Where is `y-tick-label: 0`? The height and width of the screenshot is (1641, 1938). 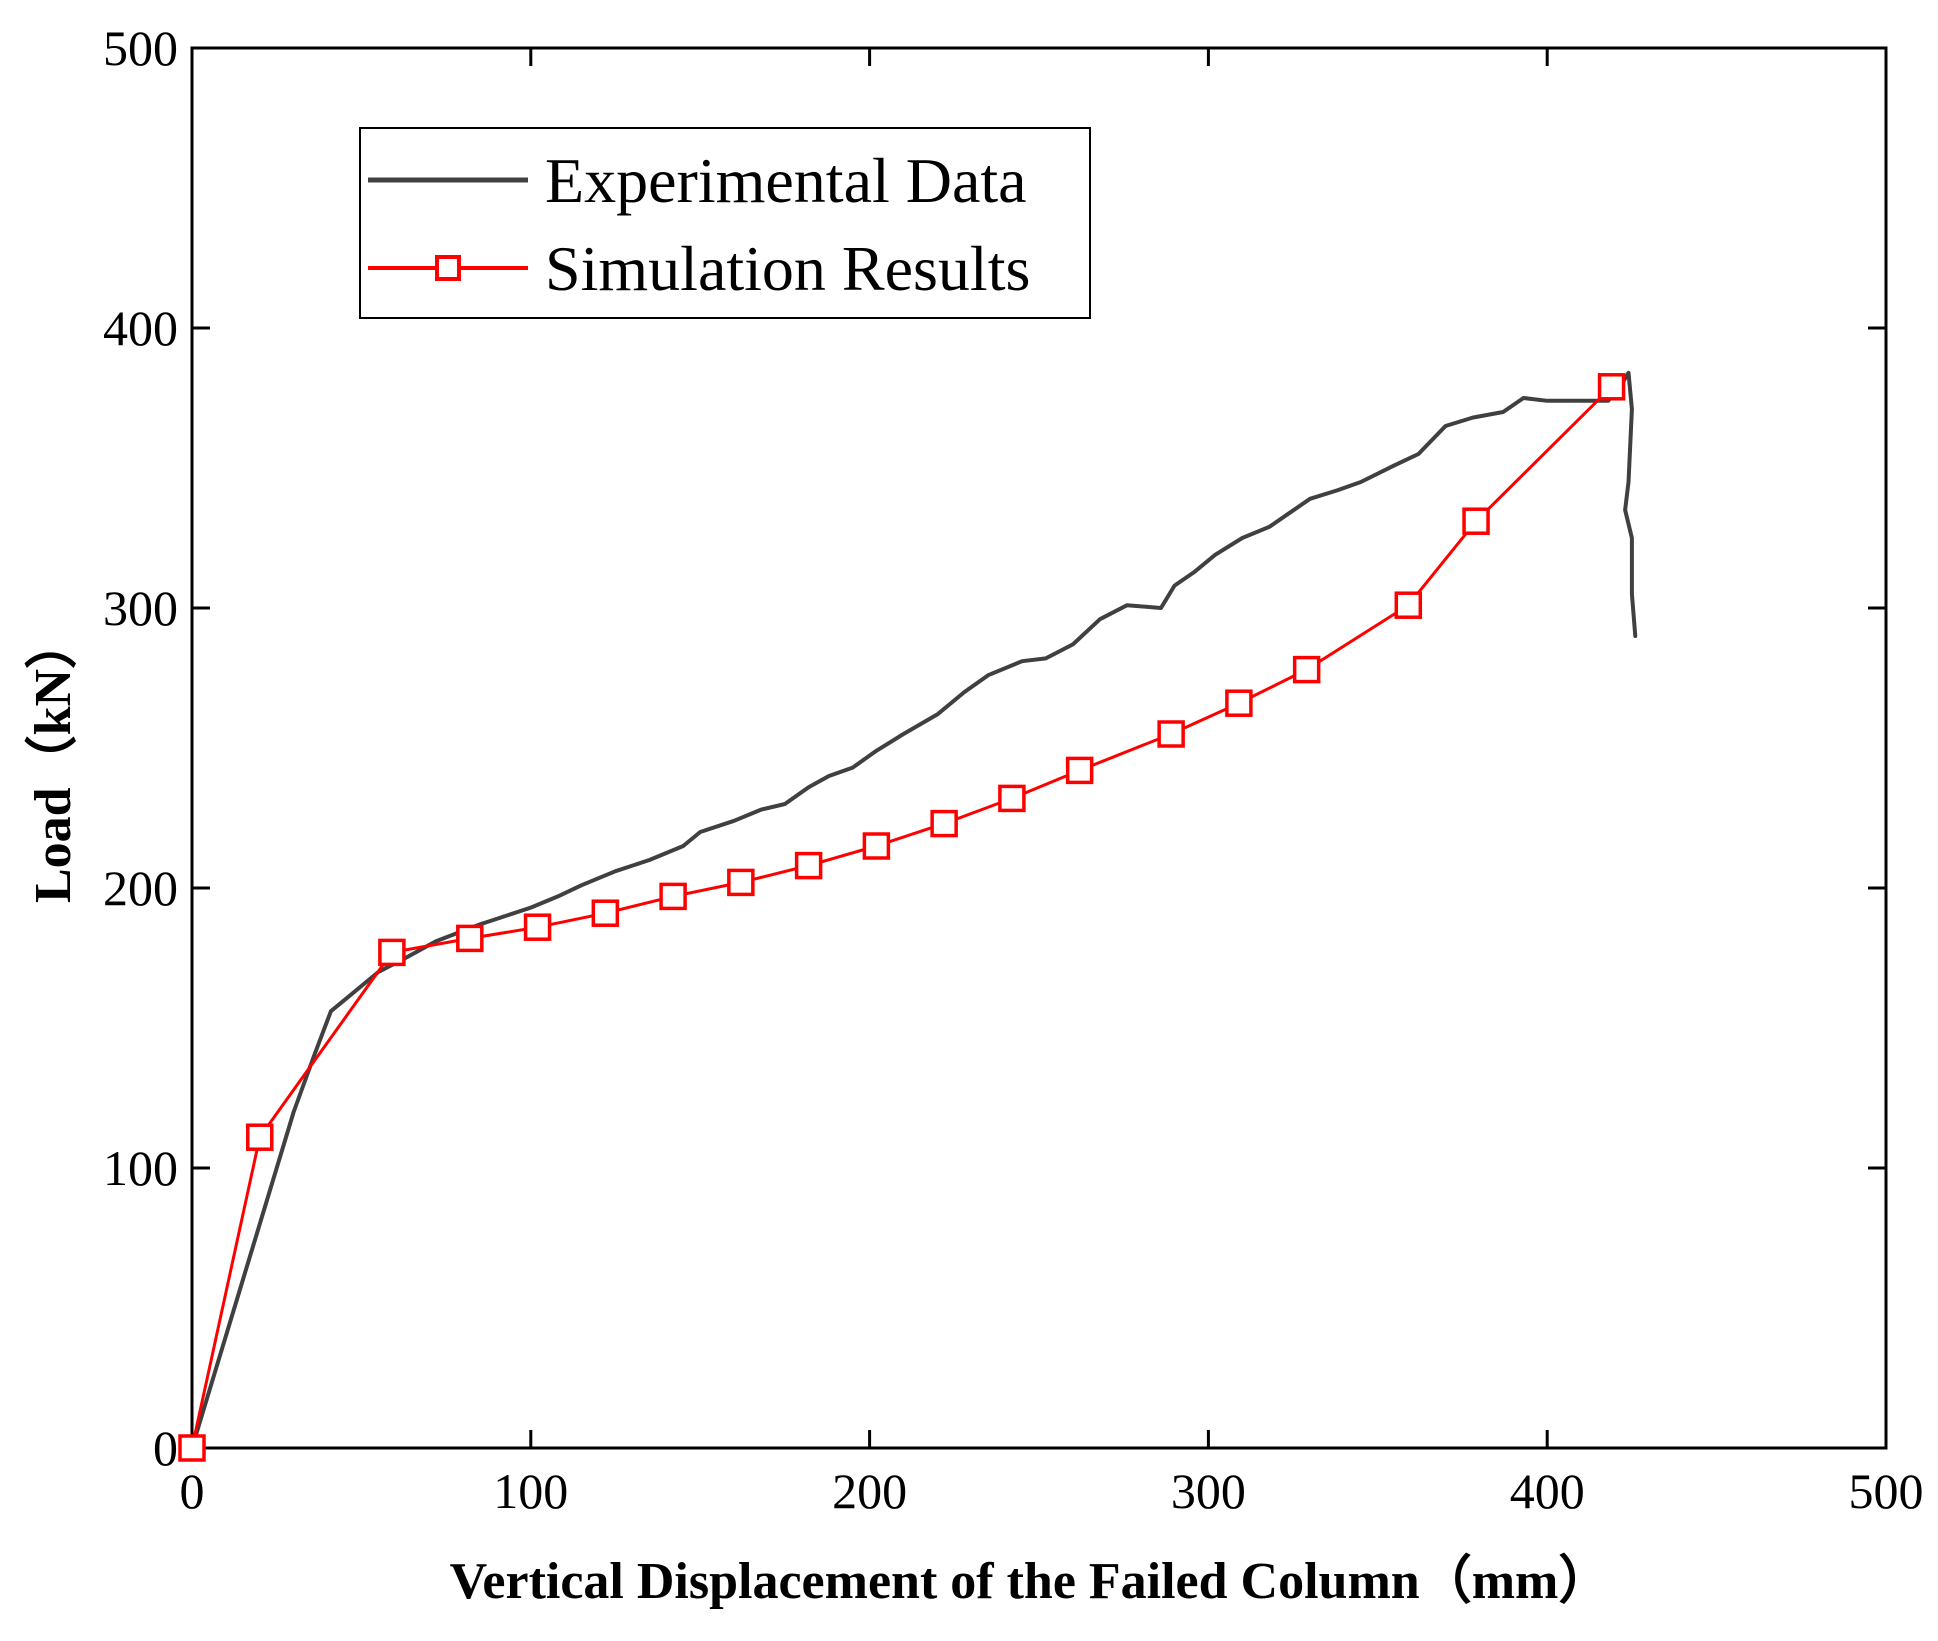 y-tick-label: 0 is located at coordinates (165, 1448).